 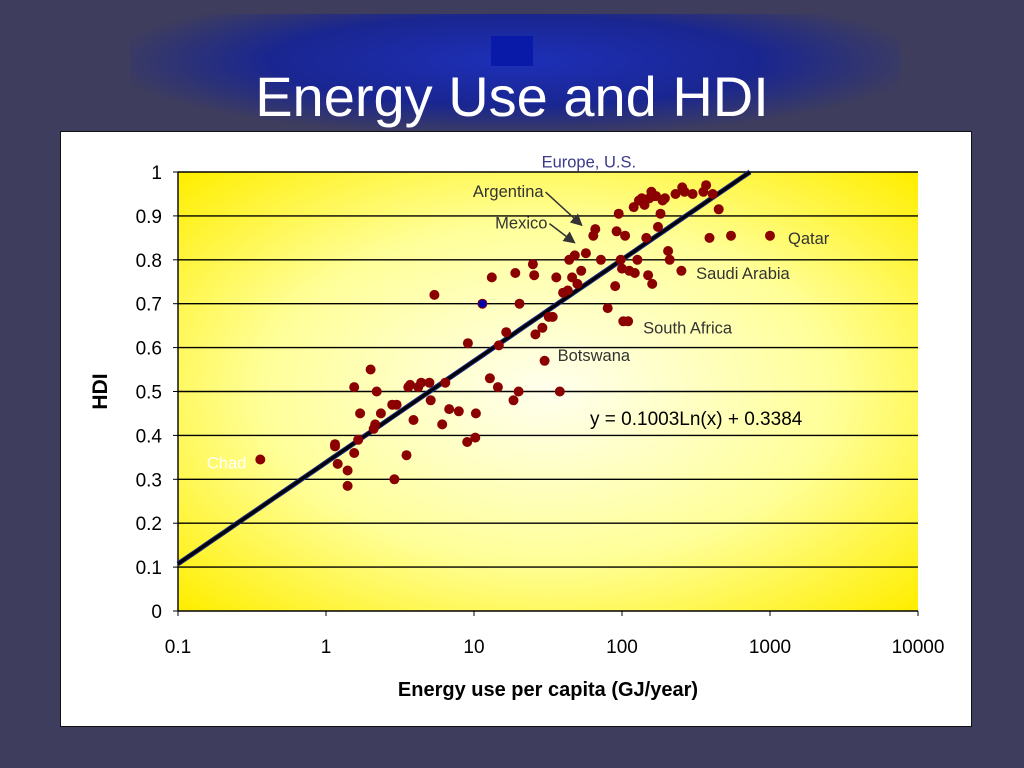 What do you see at coordinates (688, 328) in the screenshot?
I see `annotation-label: South Africa` at bounding box center [688, 328].